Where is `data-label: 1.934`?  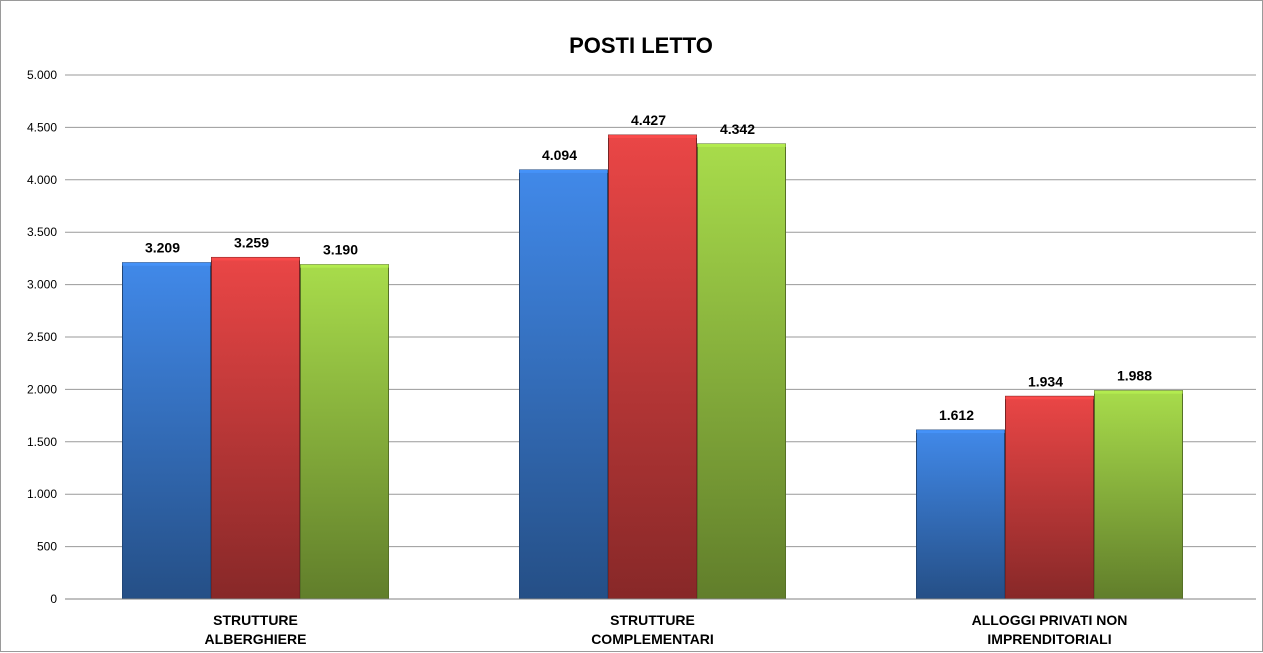
data-label: 1.934 is located at coordinates (1045, 381).